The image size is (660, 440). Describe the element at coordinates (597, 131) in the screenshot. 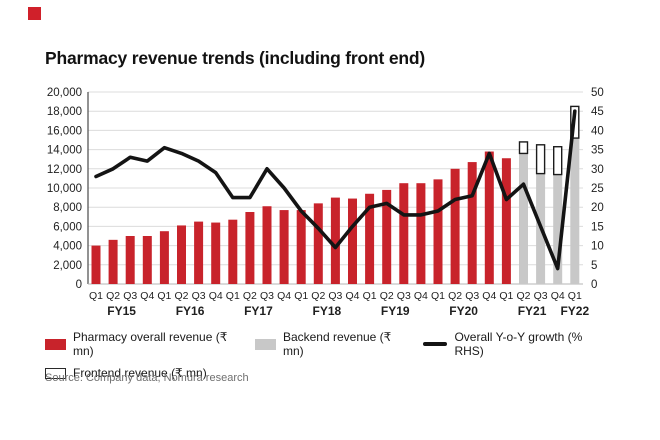

I see `right-axis-tick: 40` at that location.